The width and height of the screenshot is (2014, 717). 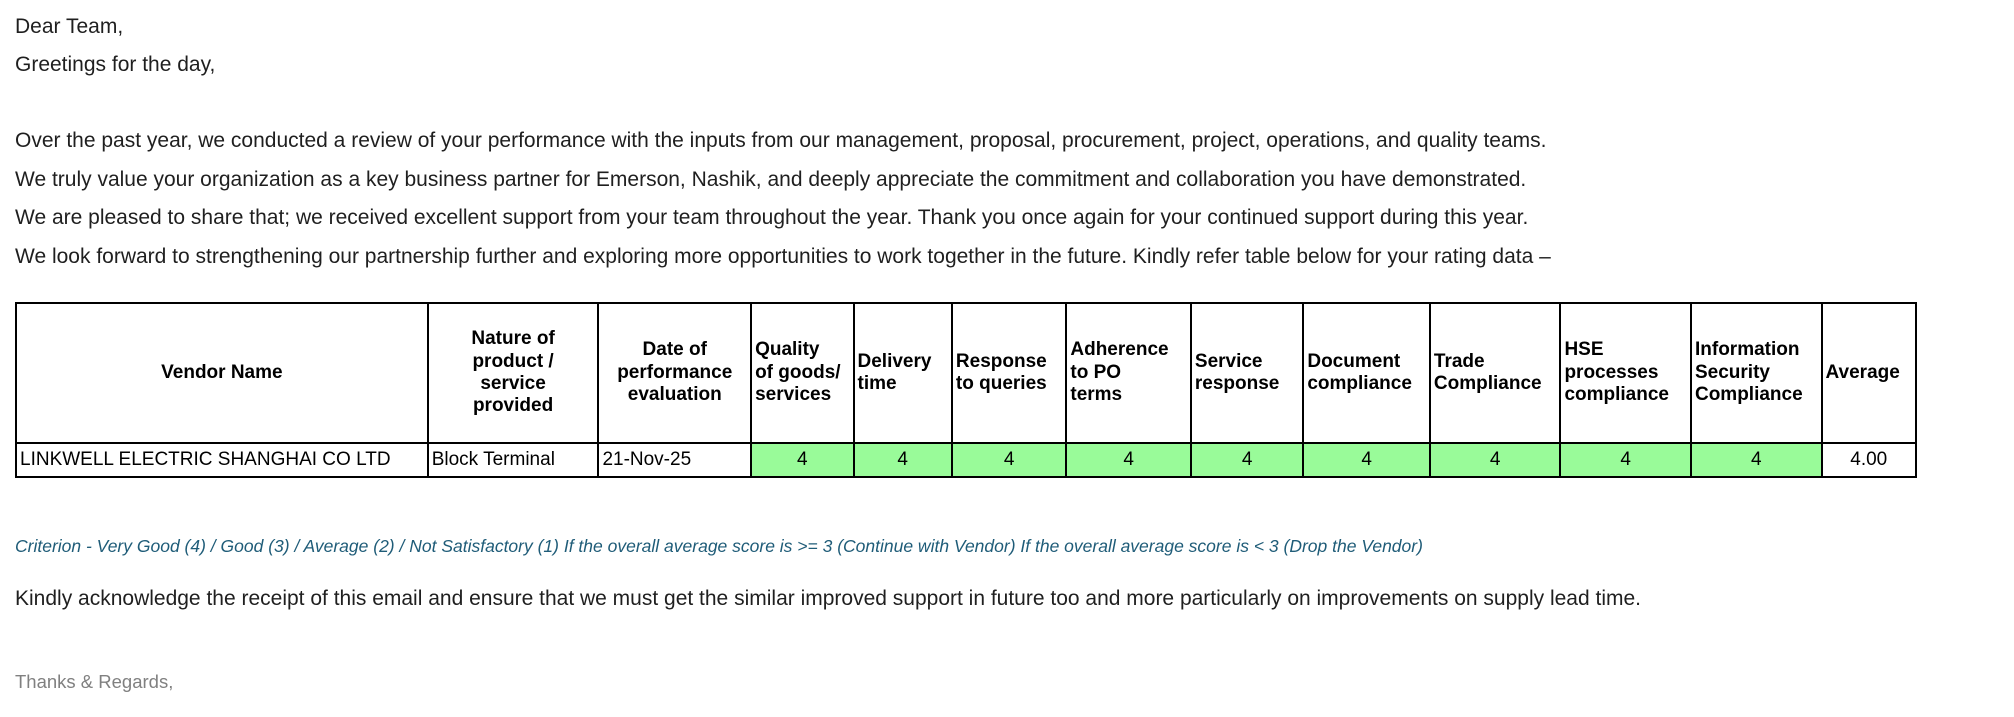 What do you see at coordinates (115, 64) in the screenshot?
I see `salutation-line-2: Greetings for the day,` at bounding box center [115, 64].